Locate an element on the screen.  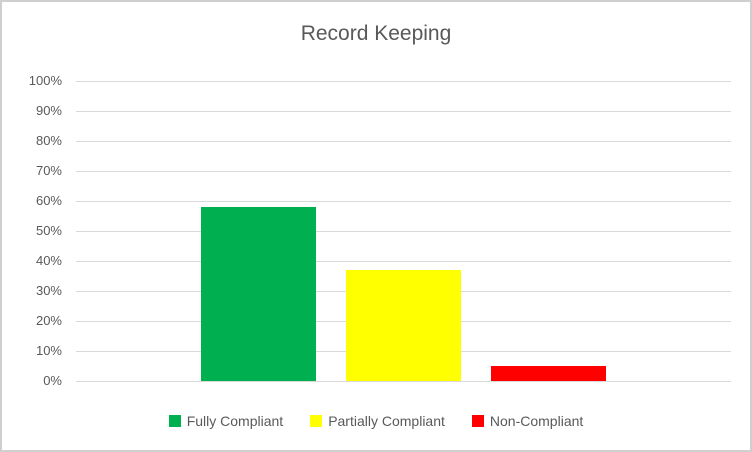
y-axis-label: 20% is located at coordinates (48, 320).